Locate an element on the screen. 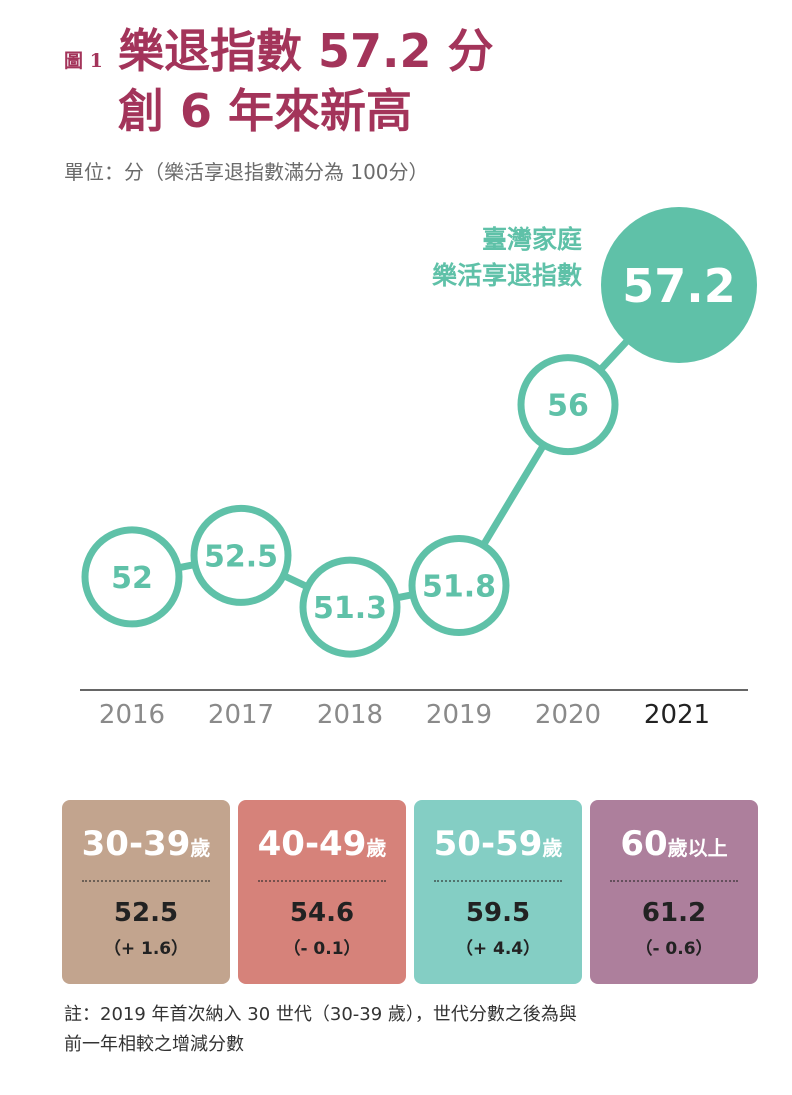  data-label: 52.5 is located at coordinates (241, 556).